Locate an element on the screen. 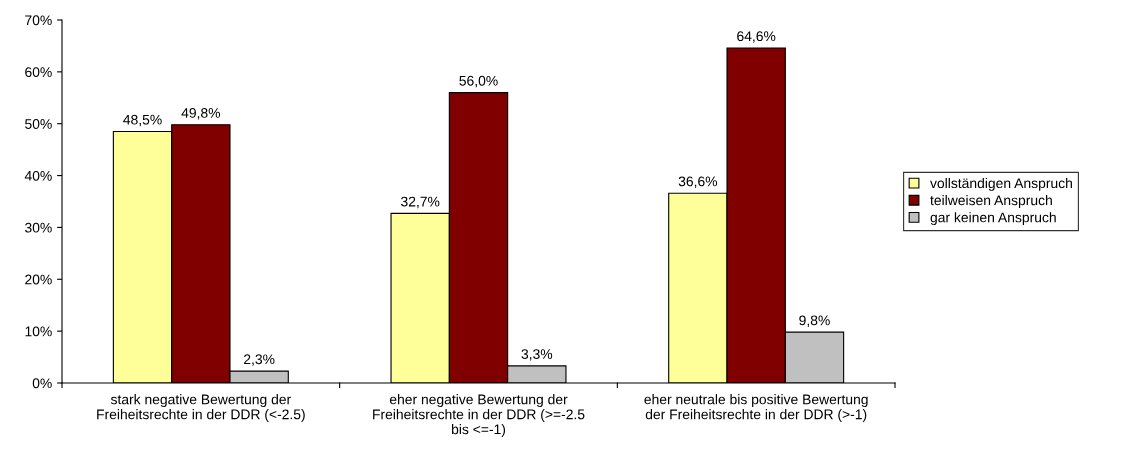 This screenshot has width=1121, height=464. y-tick-label: 10% is located at coordinates (38, 331).